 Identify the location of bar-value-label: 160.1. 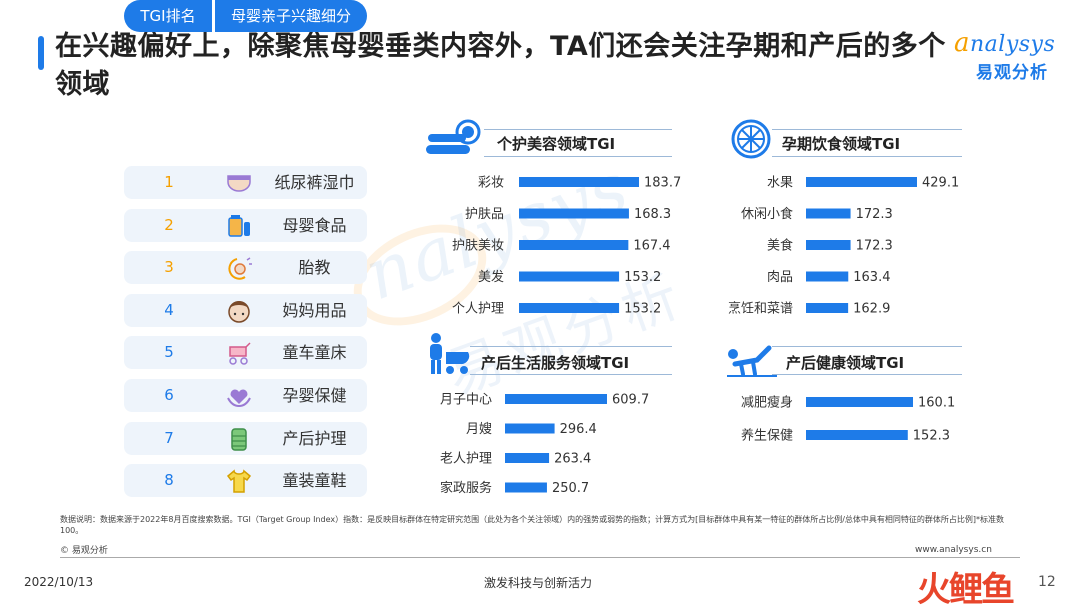
(936, 403).